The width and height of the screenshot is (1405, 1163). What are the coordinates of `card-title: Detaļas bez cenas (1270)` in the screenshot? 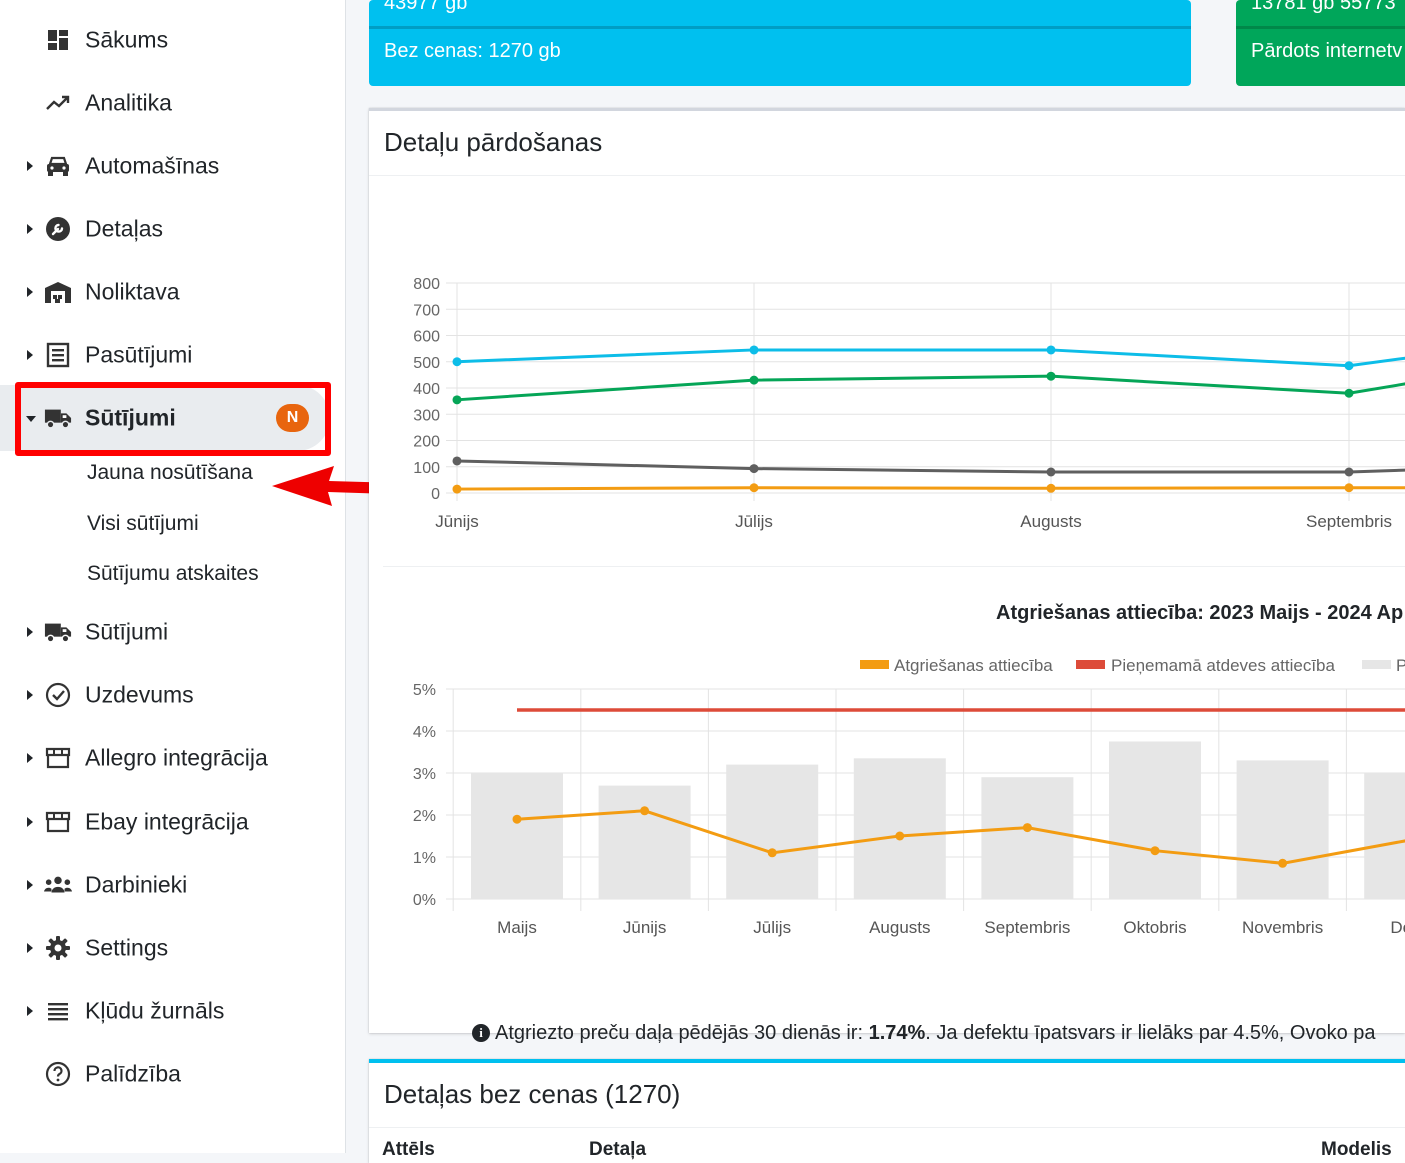 It's located at (532, 1094).